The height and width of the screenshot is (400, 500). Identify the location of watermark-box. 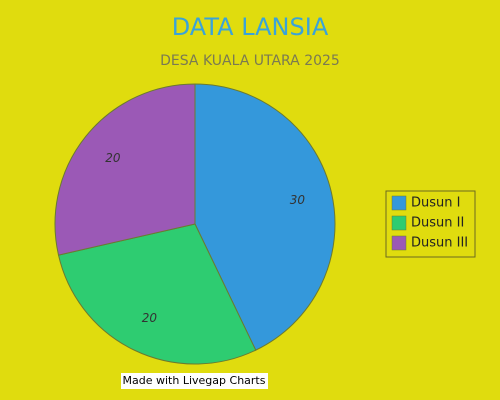
(194, 381).